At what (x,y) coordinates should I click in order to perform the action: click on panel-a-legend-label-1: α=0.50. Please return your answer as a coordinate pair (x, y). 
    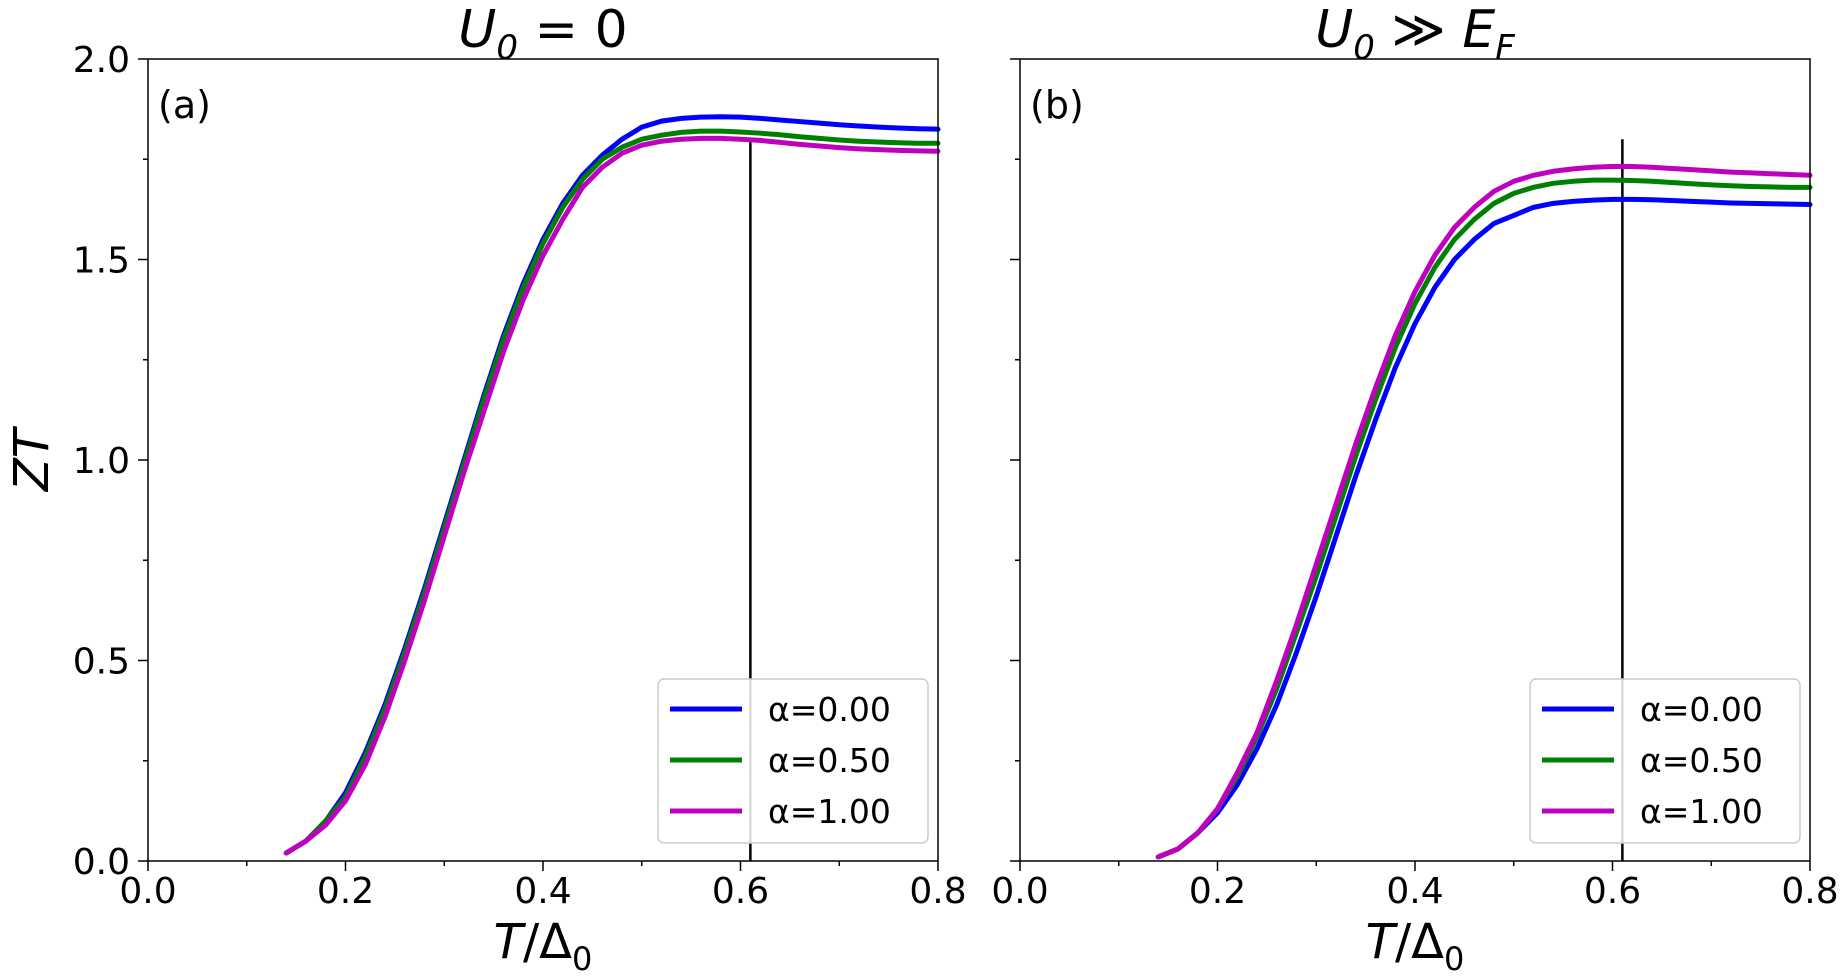
    Looking at the image, I should click on (829, 760).